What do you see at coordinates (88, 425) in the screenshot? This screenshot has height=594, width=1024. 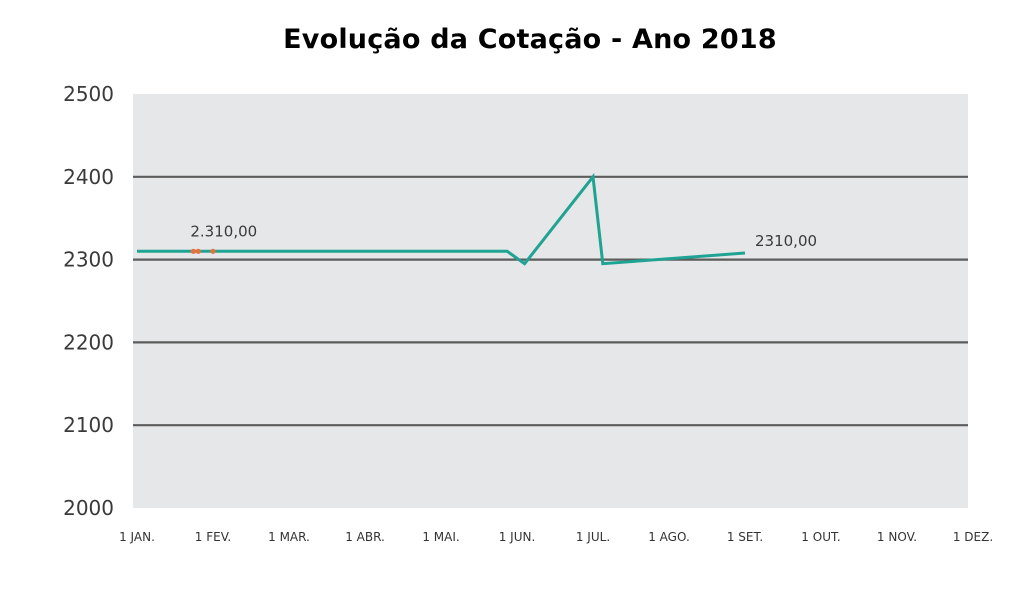 I see `y-tick-label: 2100` at bounding box center [88, 425].